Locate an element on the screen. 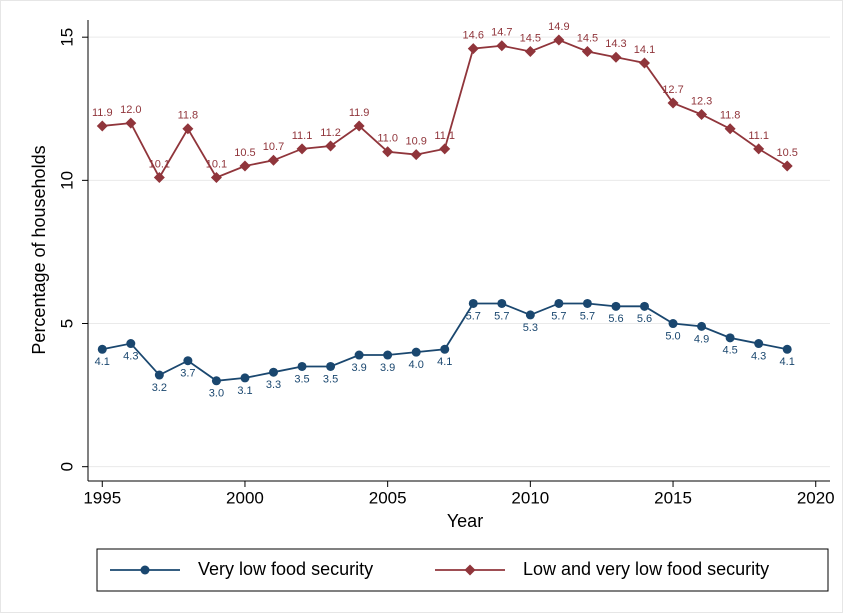  legend-label: Very low food security is located at coordinates (285, 569).